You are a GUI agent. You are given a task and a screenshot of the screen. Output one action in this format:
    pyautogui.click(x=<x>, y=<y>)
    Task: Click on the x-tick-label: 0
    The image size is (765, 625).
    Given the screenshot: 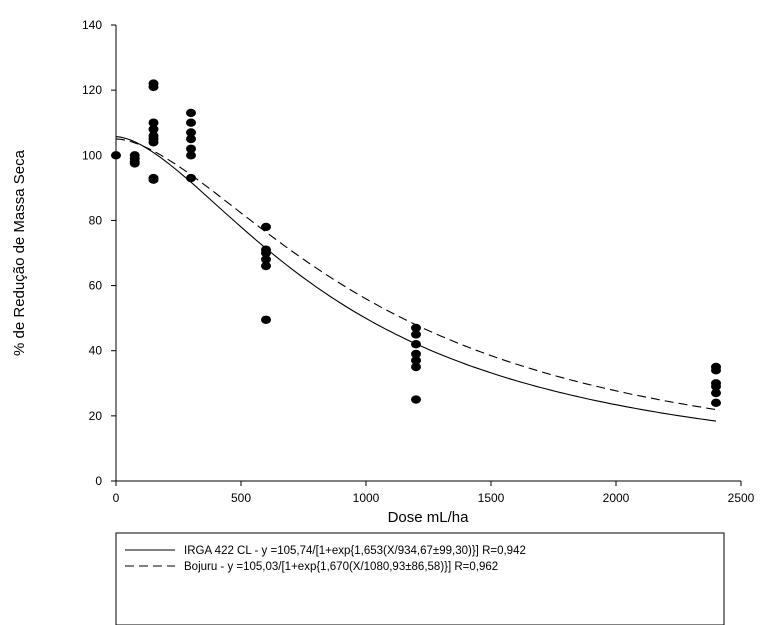 What is the action you would take?
    pyautogui.click(x=116, y=498)
    